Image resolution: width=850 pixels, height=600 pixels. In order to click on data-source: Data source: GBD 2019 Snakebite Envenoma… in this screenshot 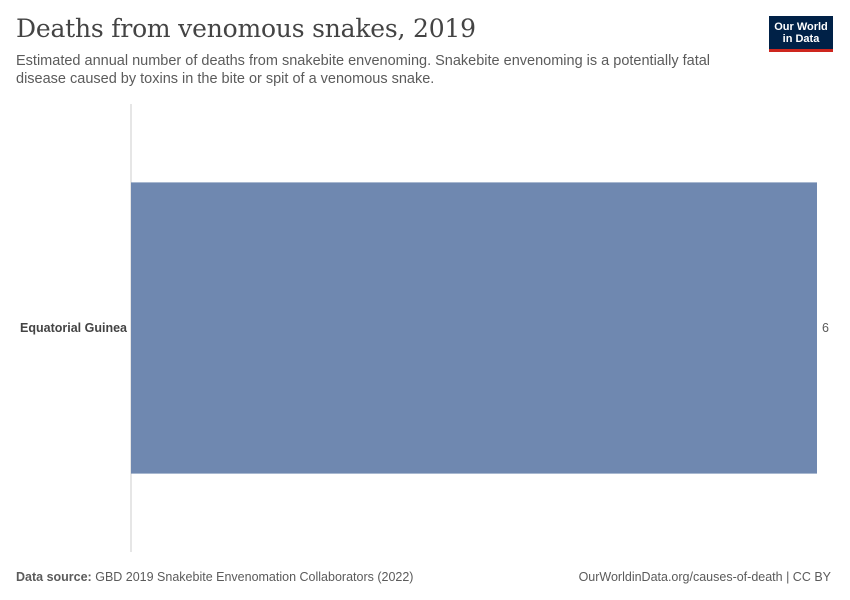, I will do `click(214, 577)`.